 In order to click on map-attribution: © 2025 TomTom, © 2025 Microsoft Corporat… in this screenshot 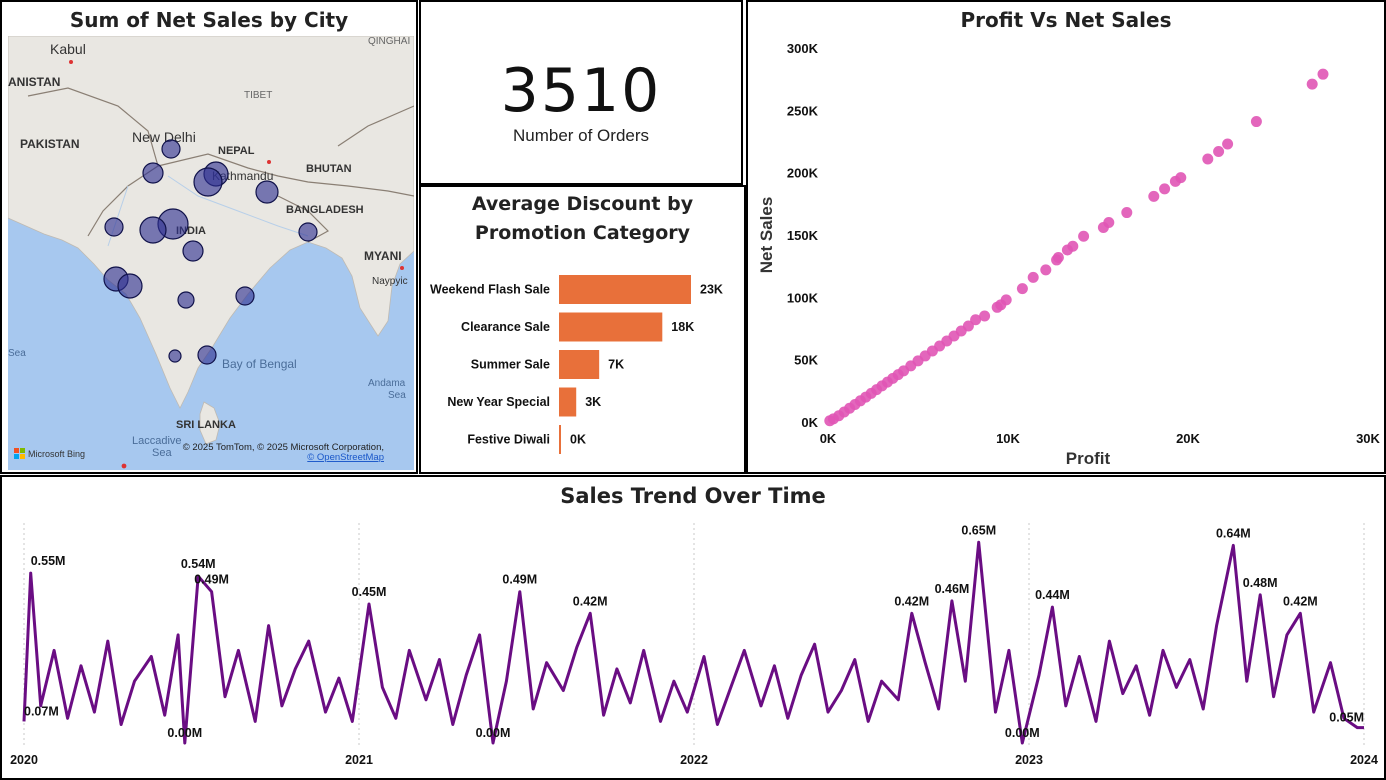, I will do `click(283, 447)`.